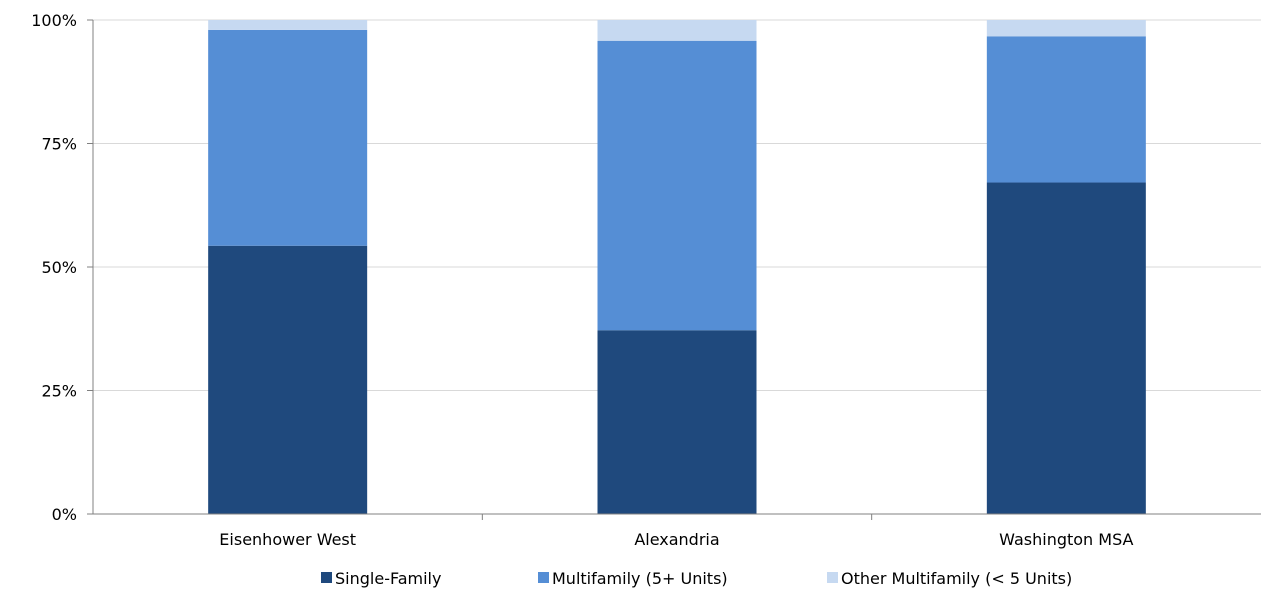  I want to click on y-tick-label: 25%, so click(59, 391).